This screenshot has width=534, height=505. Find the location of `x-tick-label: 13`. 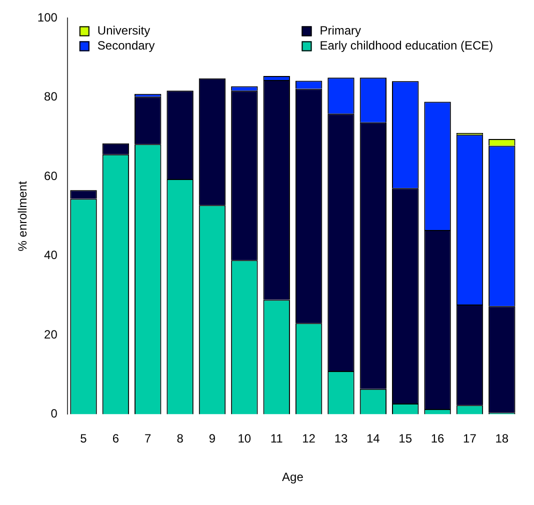

x-tick-label: 13 is located at coordinates (341, 439).